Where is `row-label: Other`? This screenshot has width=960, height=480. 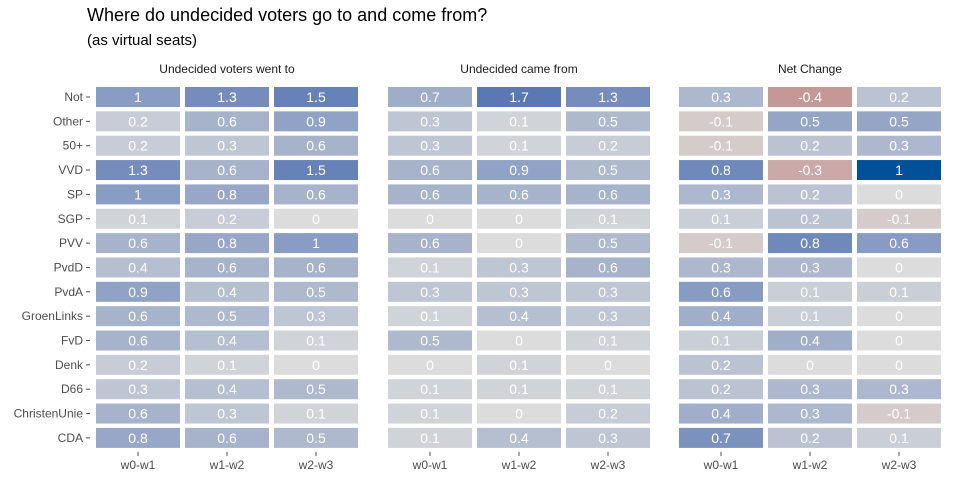
row-label: Other is located at coordinates (68, 121).